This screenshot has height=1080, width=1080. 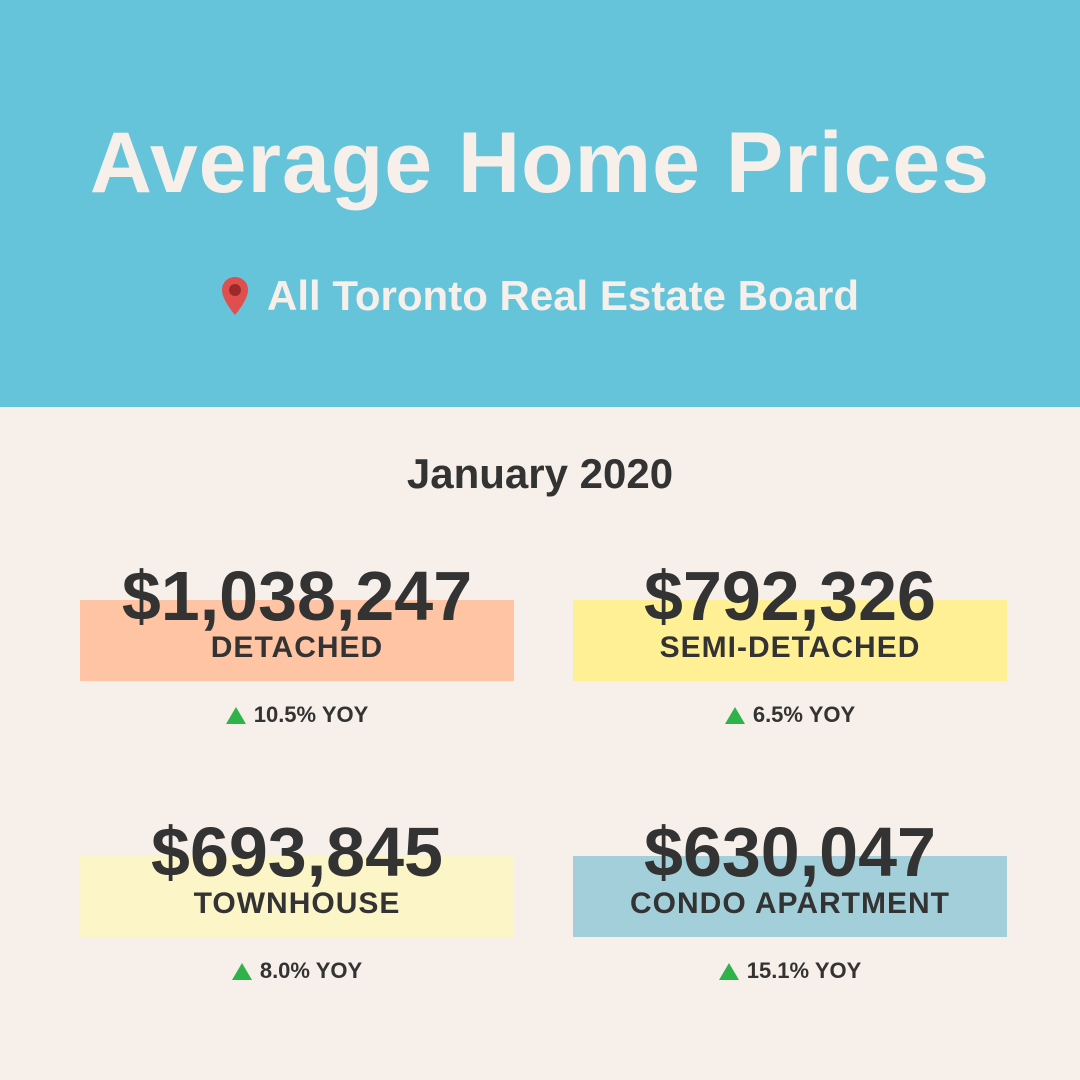 What do you see at coordinates (235, 296) in the screenshot?
I see `map-pin-icon` at bounding box center [235, 296].